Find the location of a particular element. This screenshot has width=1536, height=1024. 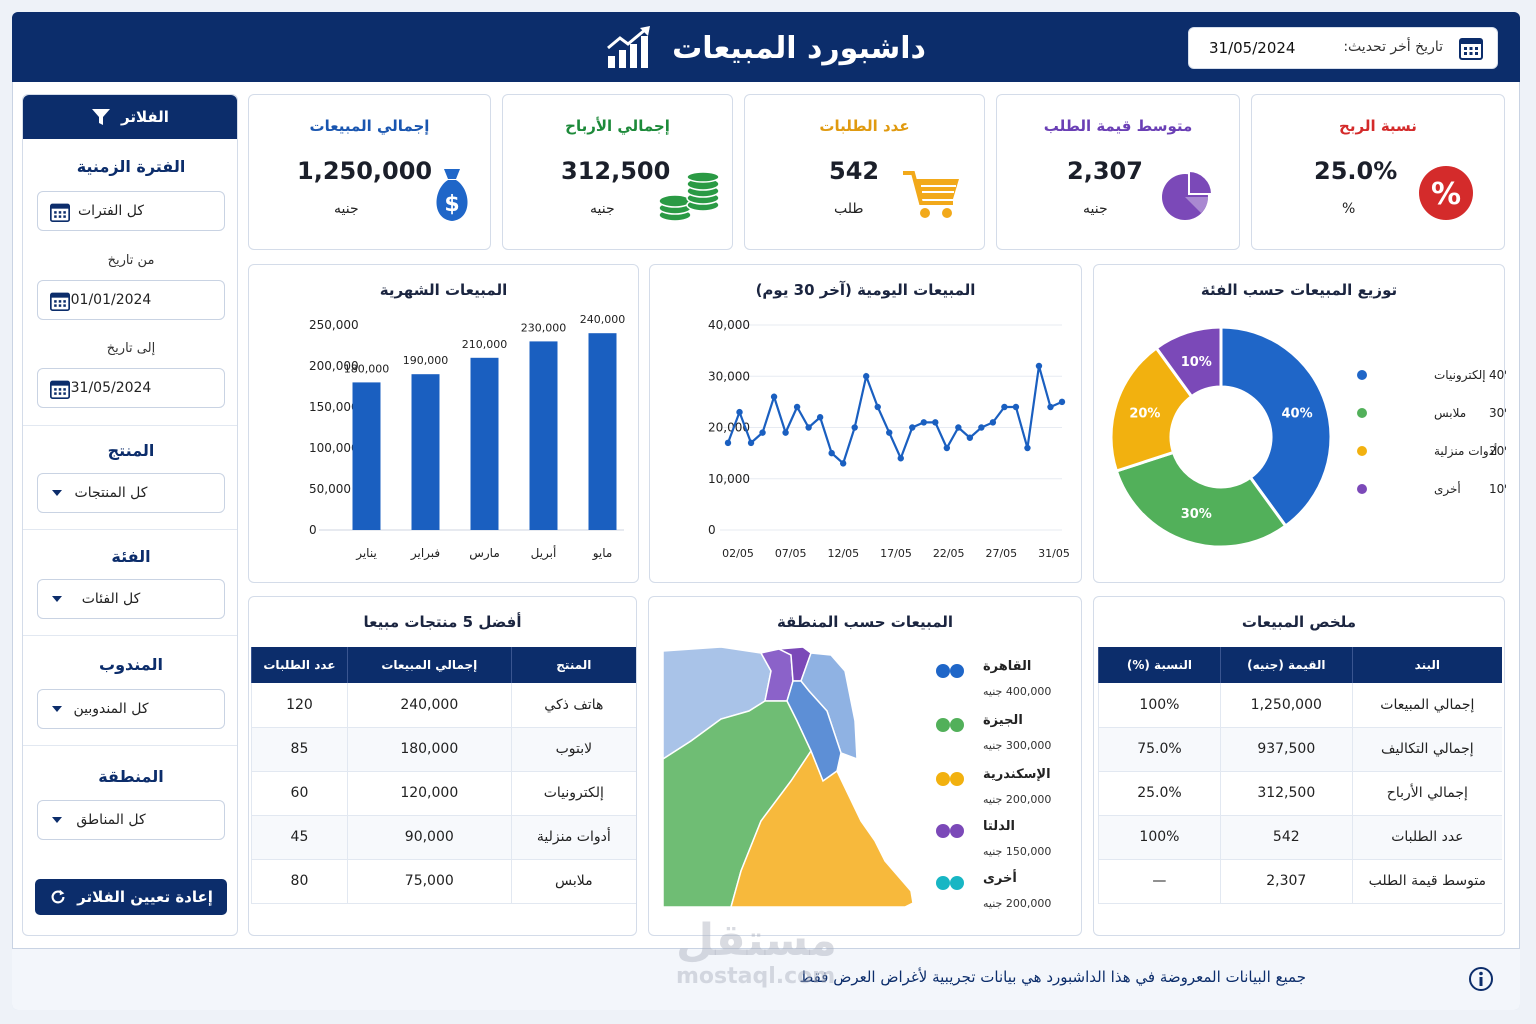

kpi-card-orders: عدد الطلبات 542 طلب is located at coordinates (864, 172).